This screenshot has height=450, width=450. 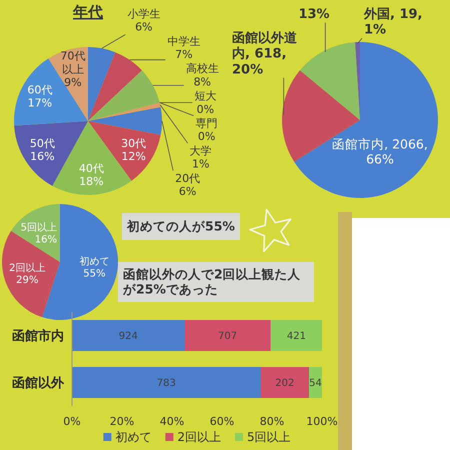 I want to click on x-tick-label: 40%, so click(x=172, y=421).